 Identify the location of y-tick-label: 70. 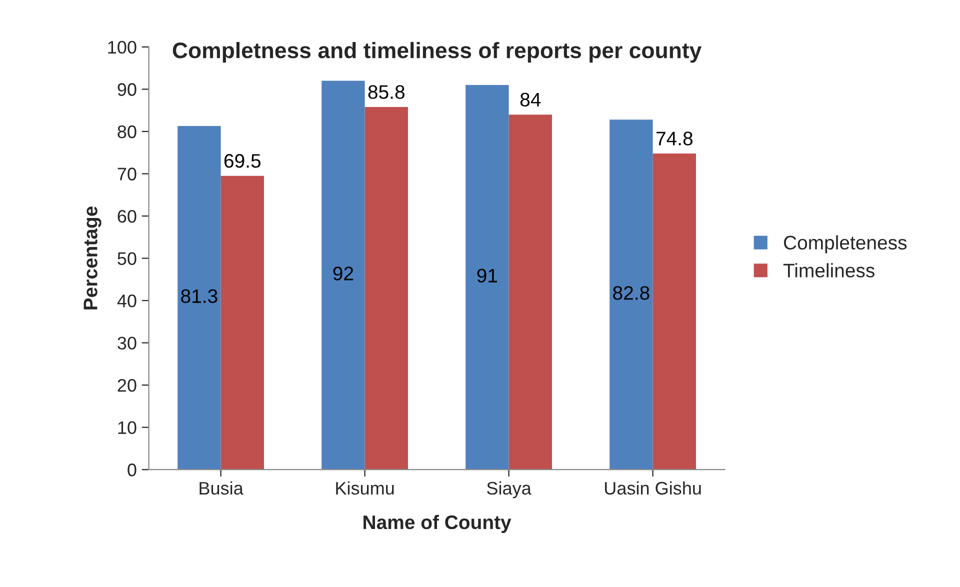
(127, 174).